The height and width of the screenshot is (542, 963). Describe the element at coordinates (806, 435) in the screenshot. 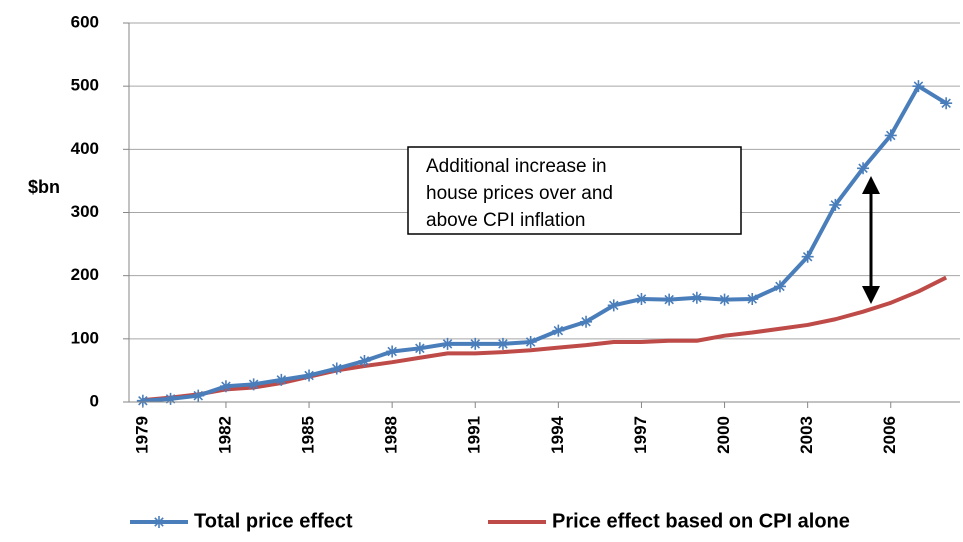

I see `x-tick-label: 2003` at that location.